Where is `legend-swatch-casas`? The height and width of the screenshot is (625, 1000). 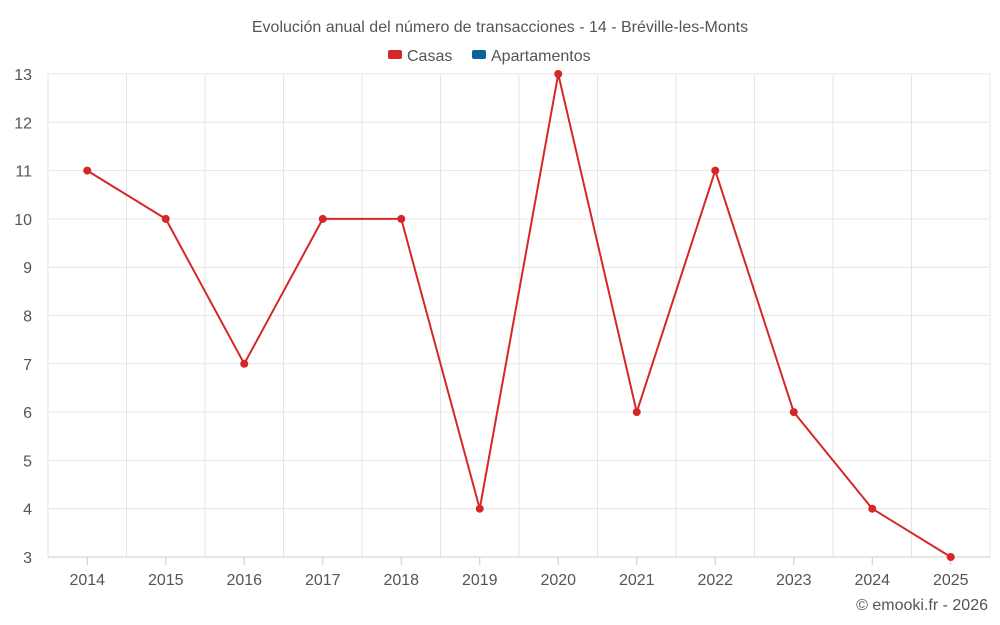
legend-swatch-casas is located at coordinates (395, 54).